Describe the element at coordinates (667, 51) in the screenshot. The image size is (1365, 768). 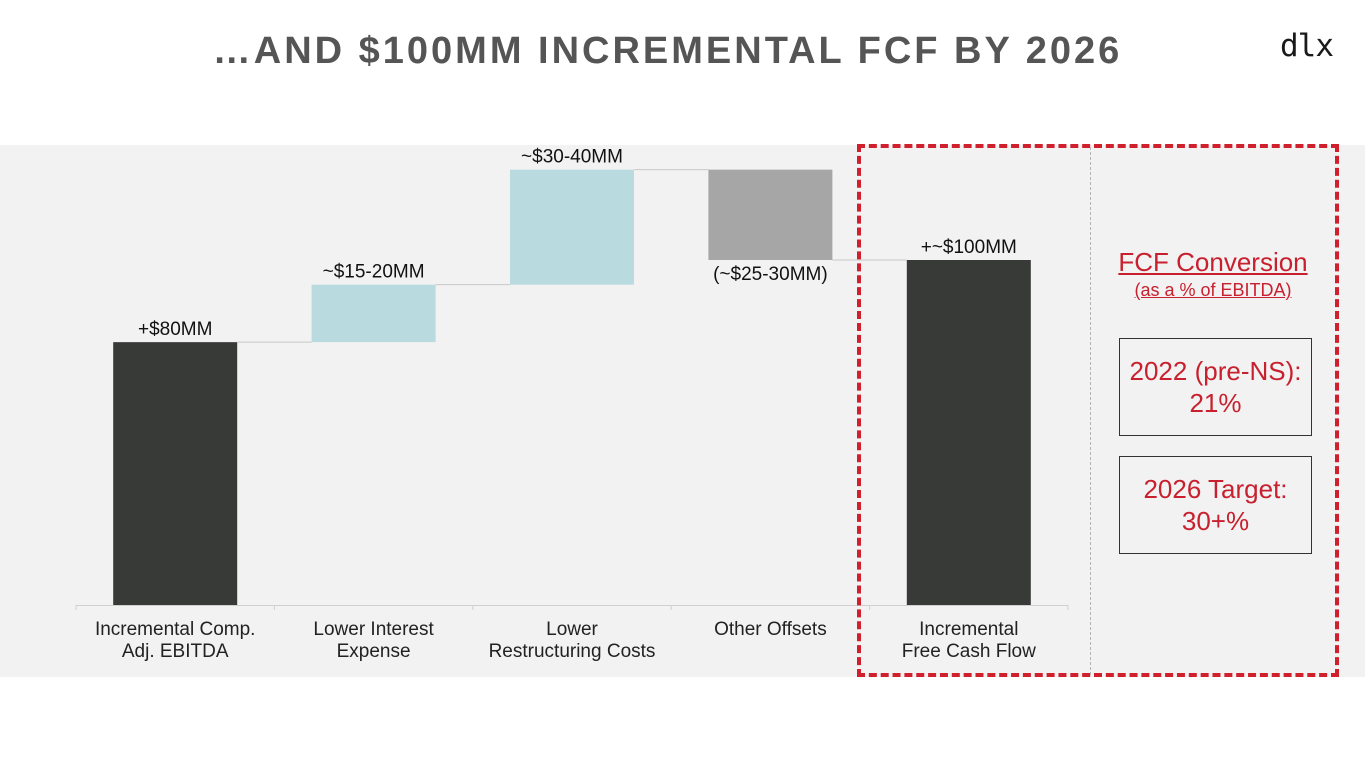
I see `page-title: …AND $100MM INCREMENTAL FCF BY 2026` at that location.